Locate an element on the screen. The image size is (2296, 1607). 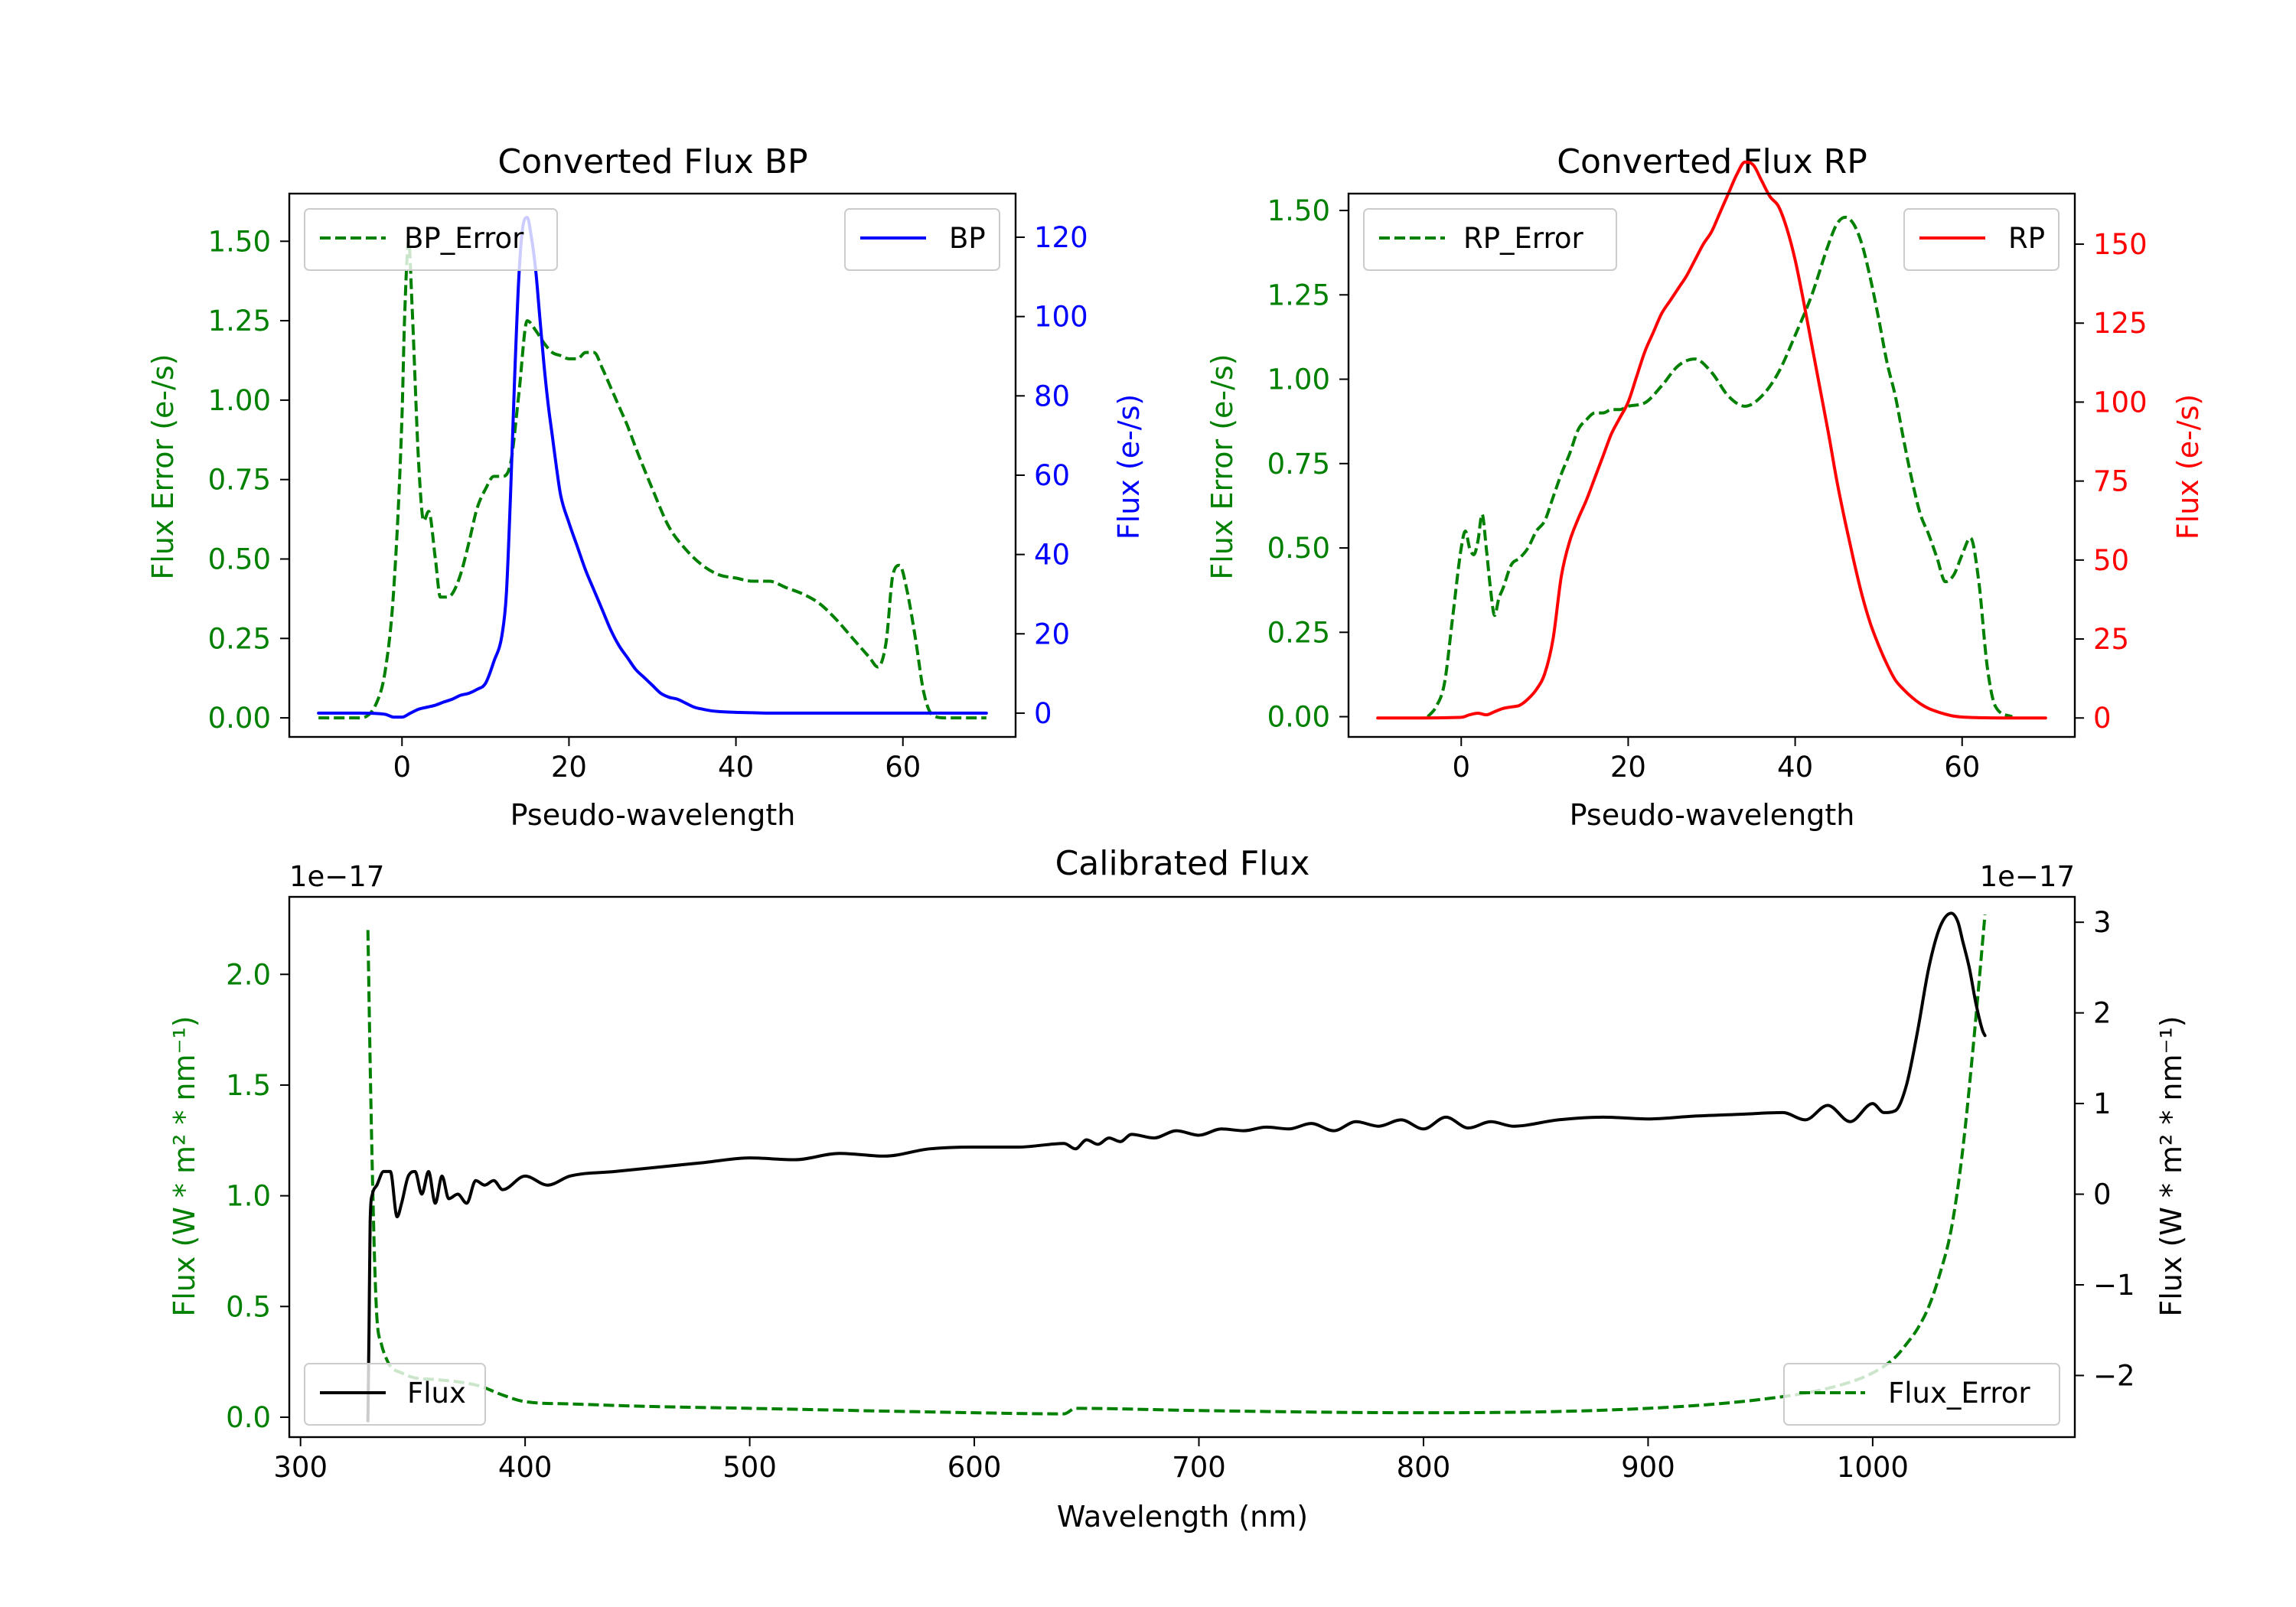
chart-bp-ytick-right-label: 120 is located at coordinates (1061, 237).